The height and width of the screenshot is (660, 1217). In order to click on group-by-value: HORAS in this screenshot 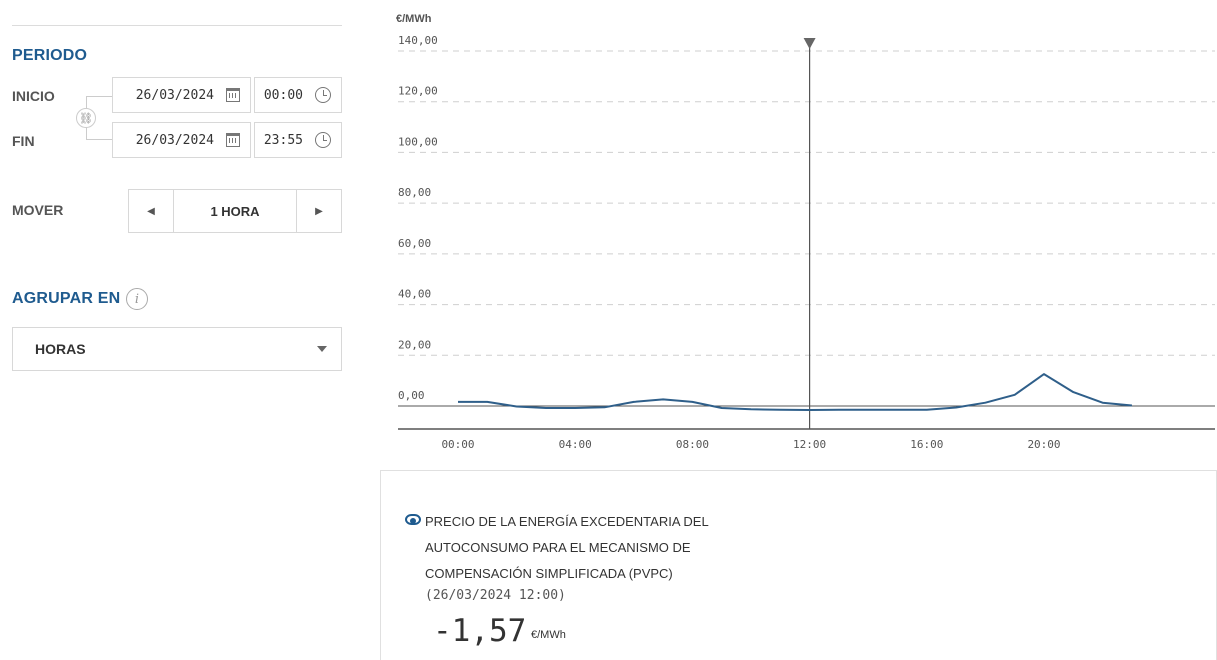, I will do `click(60, 349)`.